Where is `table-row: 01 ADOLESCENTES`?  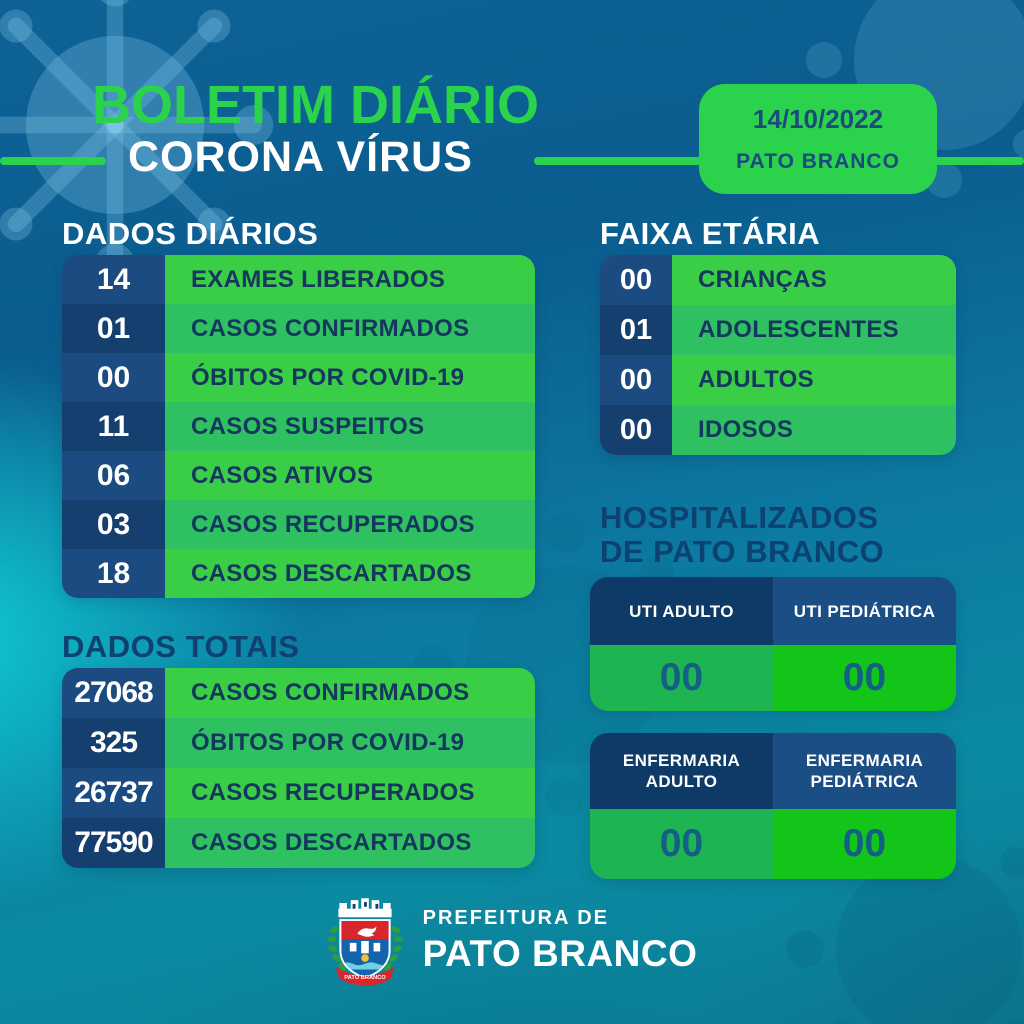
table-row: 01 ADOLESCENTES is located at coordinates (778, 330).